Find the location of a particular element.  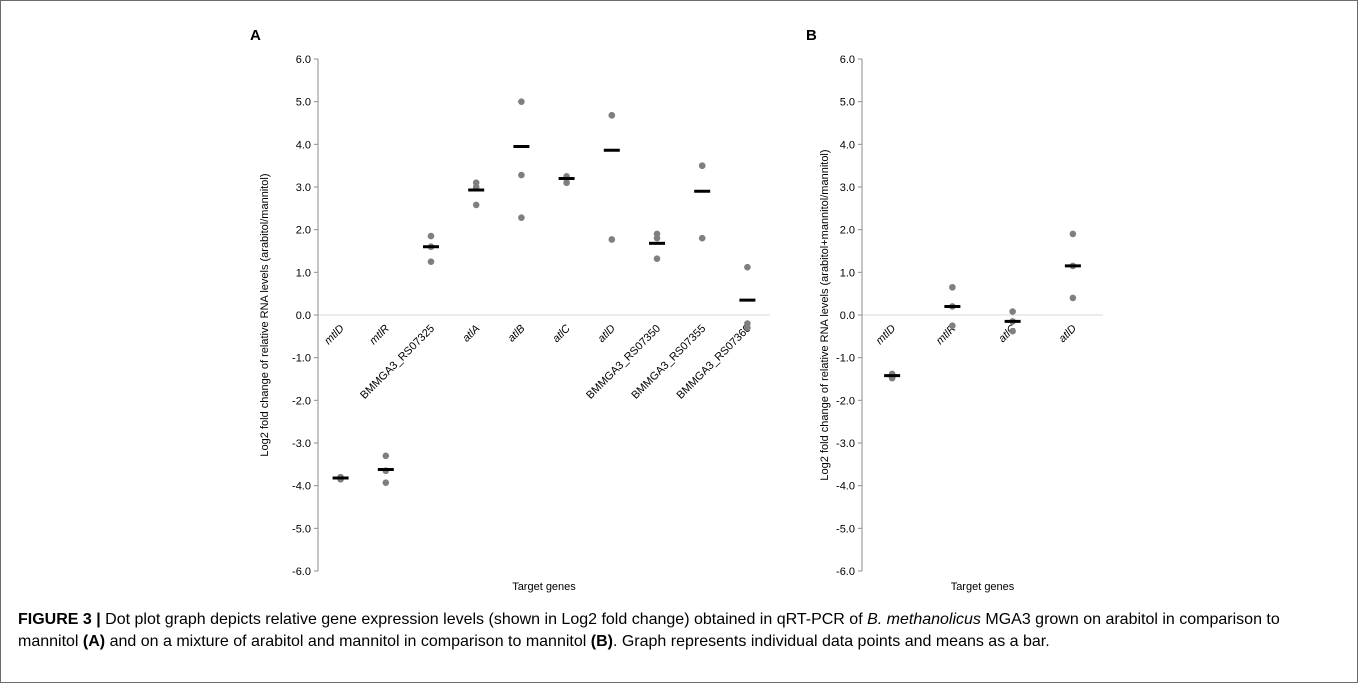

panel-b-xlabel: Target genes is located at coordinates (983, 587).